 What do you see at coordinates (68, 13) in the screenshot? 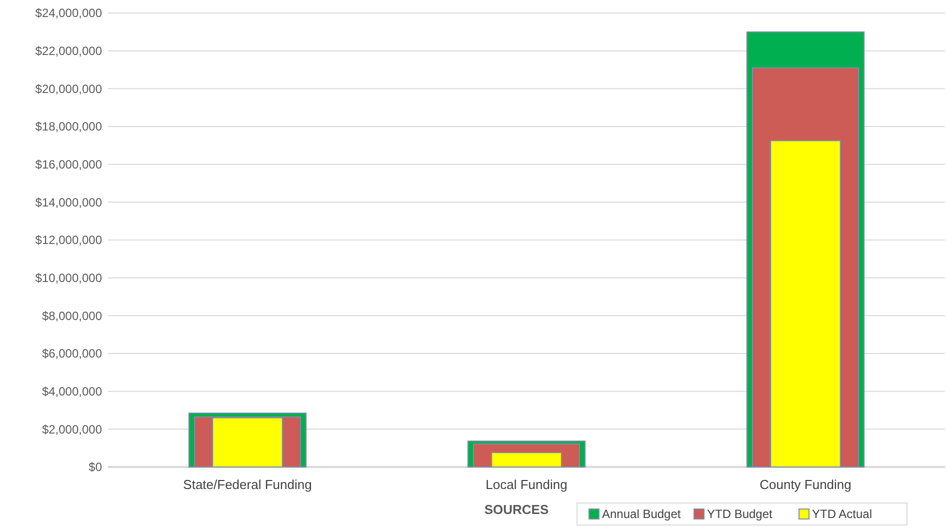
I see `y-tick-label: $24,000,000` at bounding box center [68, 13].